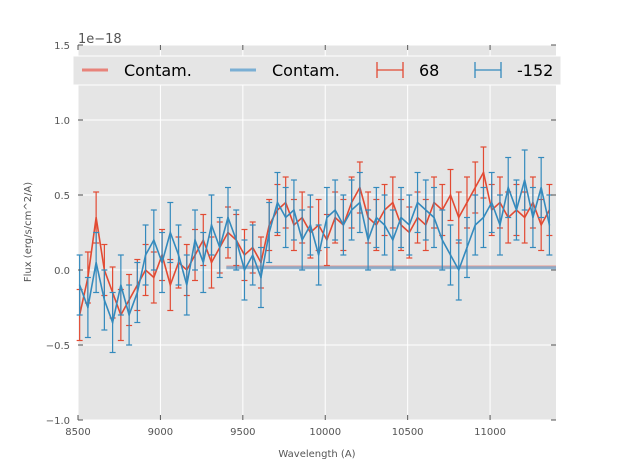 The height and width of the screenshot is (471, 617). I want to click on y-tick-label: −0.5, so click(58, 346).